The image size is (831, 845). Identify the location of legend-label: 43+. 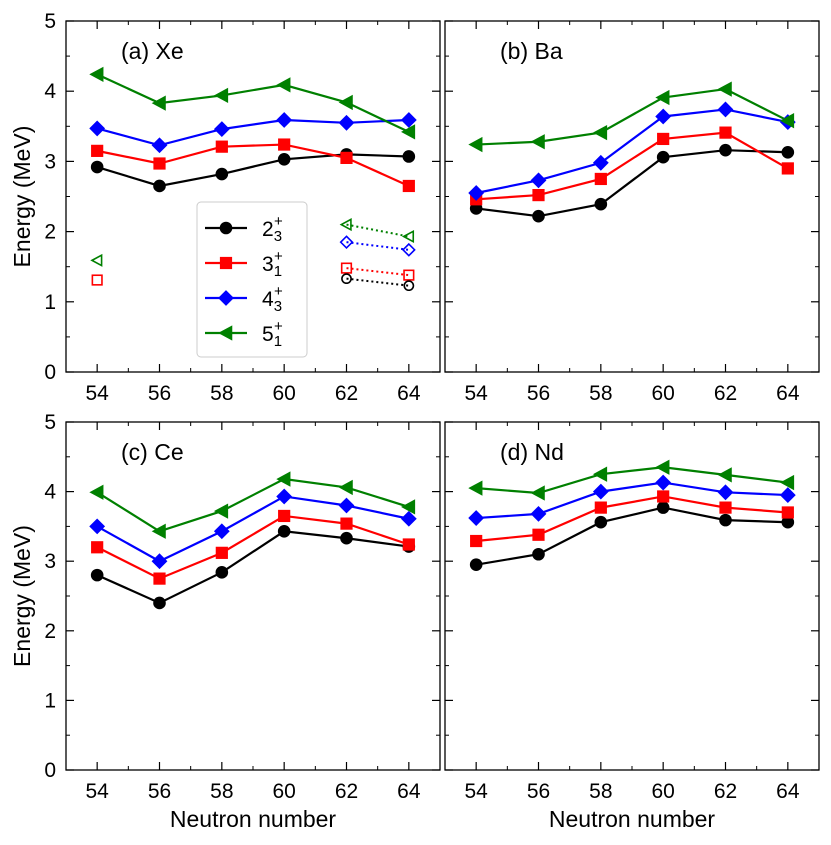
(272, 299).